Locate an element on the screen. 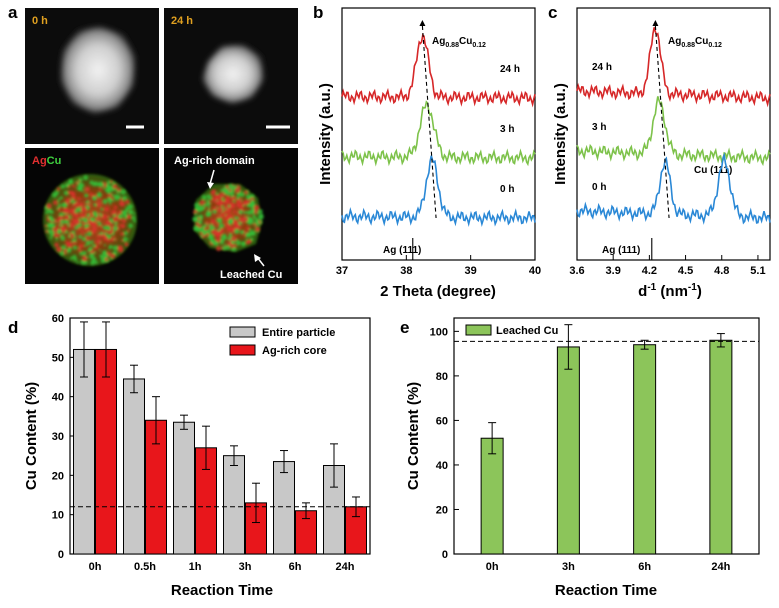 The width and height of the screenshot is (779, 608). x-tick-label-d: 0.5h is located at coordinates (145, 567).